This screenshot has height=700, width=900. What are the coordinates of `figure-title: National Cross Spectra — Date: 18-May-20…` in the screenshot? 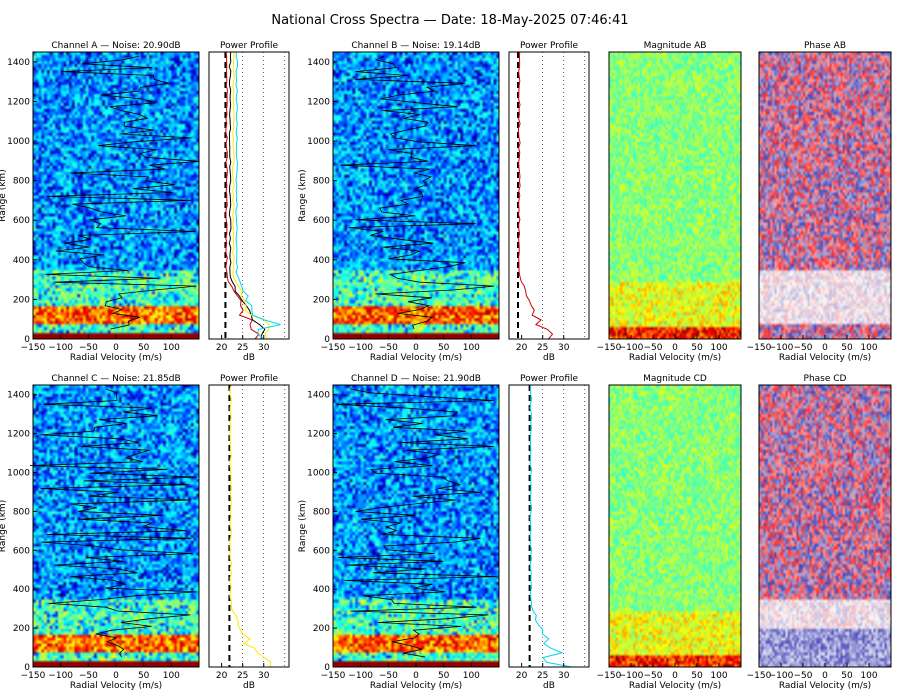 It's located at (449, 20).